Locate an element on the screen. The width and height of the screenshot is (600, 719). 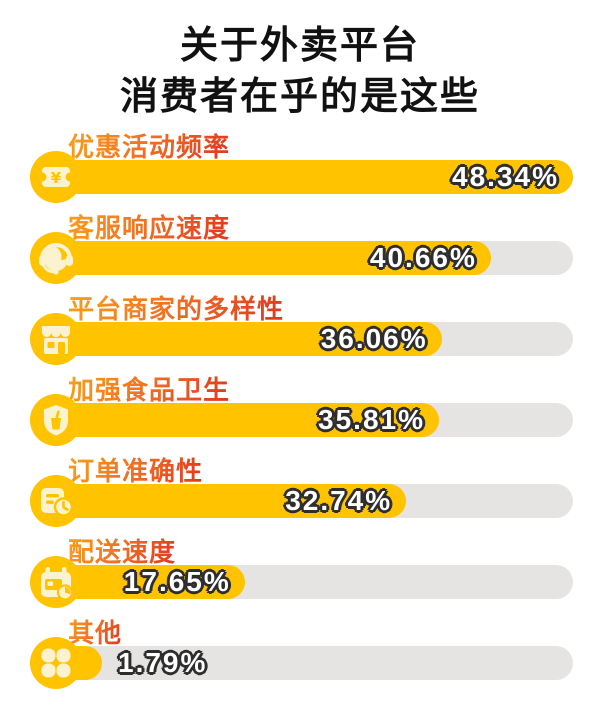
bar-area: 36.06% is located at coordinates (314, 339).